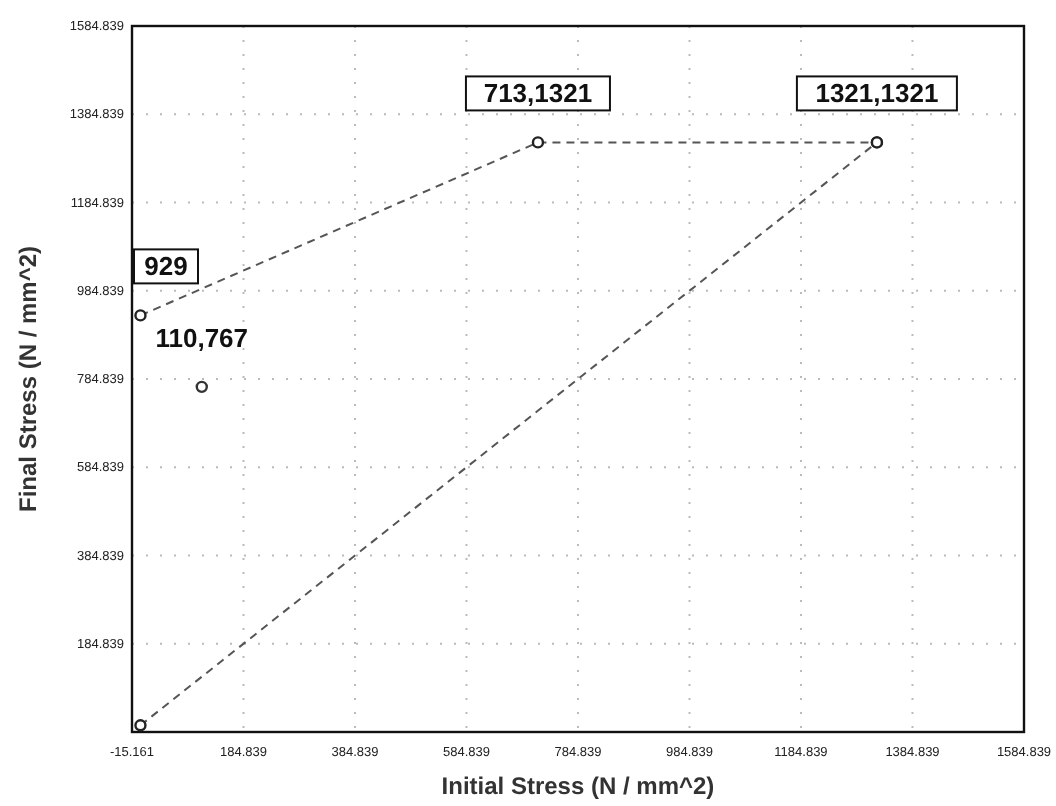 Image resolution: width=1056 pixels, height=806 pixels. What do you see at coordinates (202, 337) in the screenshot?
I see `annotation: 110,767` at bounding box center [202, 337].